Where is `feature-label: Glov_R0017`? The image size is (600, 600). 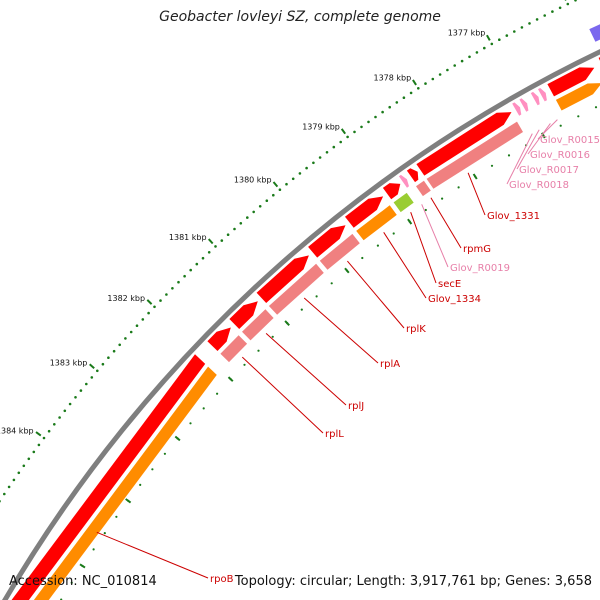 feature-label: Glov_R0017 is located at coordinates (549, 170).